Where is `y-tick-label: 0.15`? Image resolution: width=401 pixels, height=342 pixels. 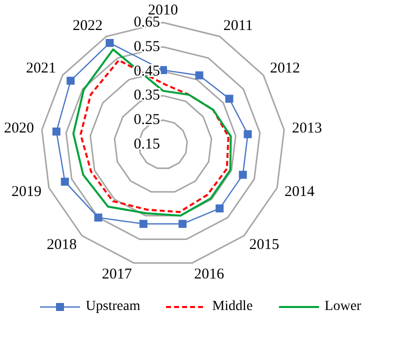
y-tick-label: 0.15 is located at coordinates (147, 144).